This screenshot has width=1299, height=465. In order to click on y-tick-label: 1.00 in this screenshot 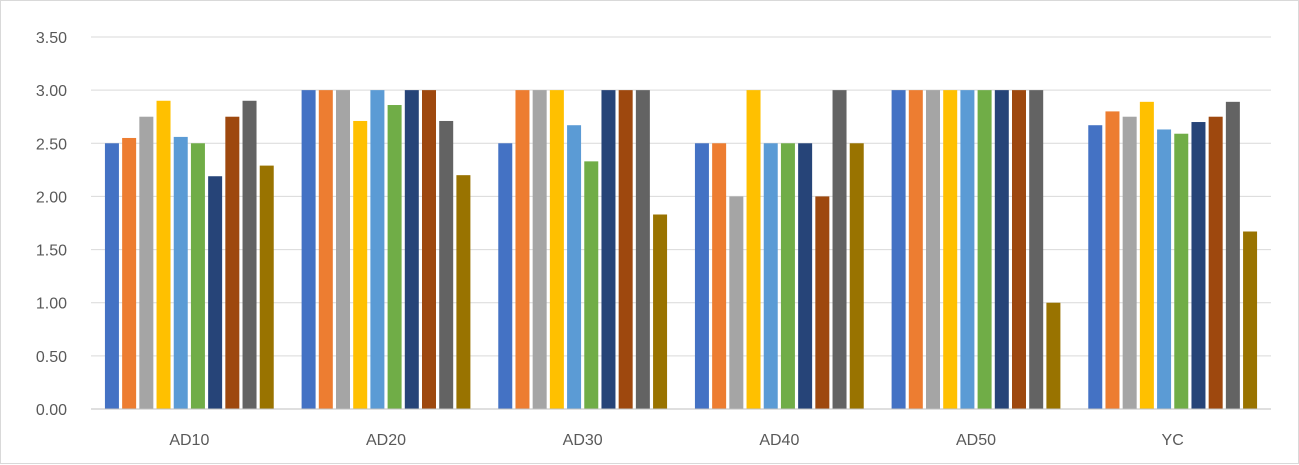, I will do `click(51, 304)`.